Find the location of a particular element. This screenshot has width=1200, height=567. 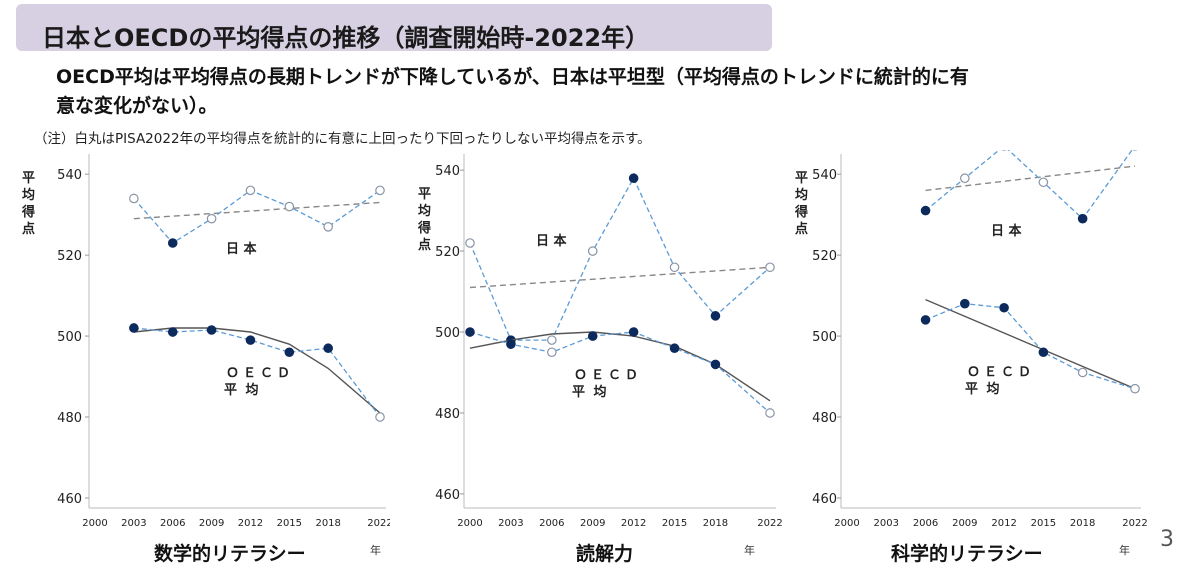

page-number: 3 is located at coordinates (1167, 539).